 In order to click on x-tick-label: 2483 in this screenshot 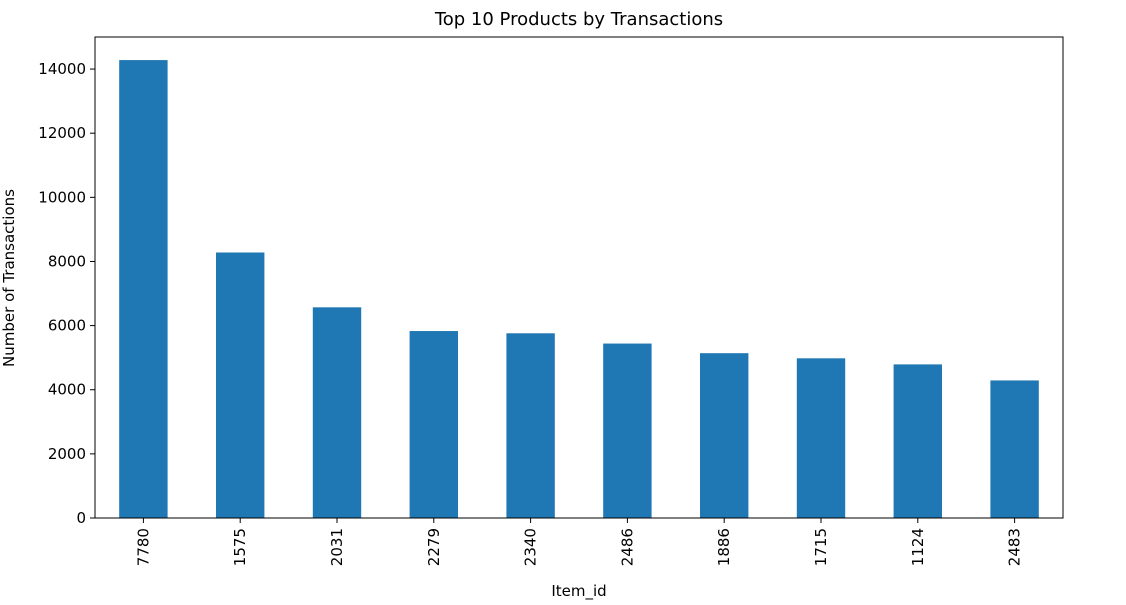, I will do `click(1015, 547)`.